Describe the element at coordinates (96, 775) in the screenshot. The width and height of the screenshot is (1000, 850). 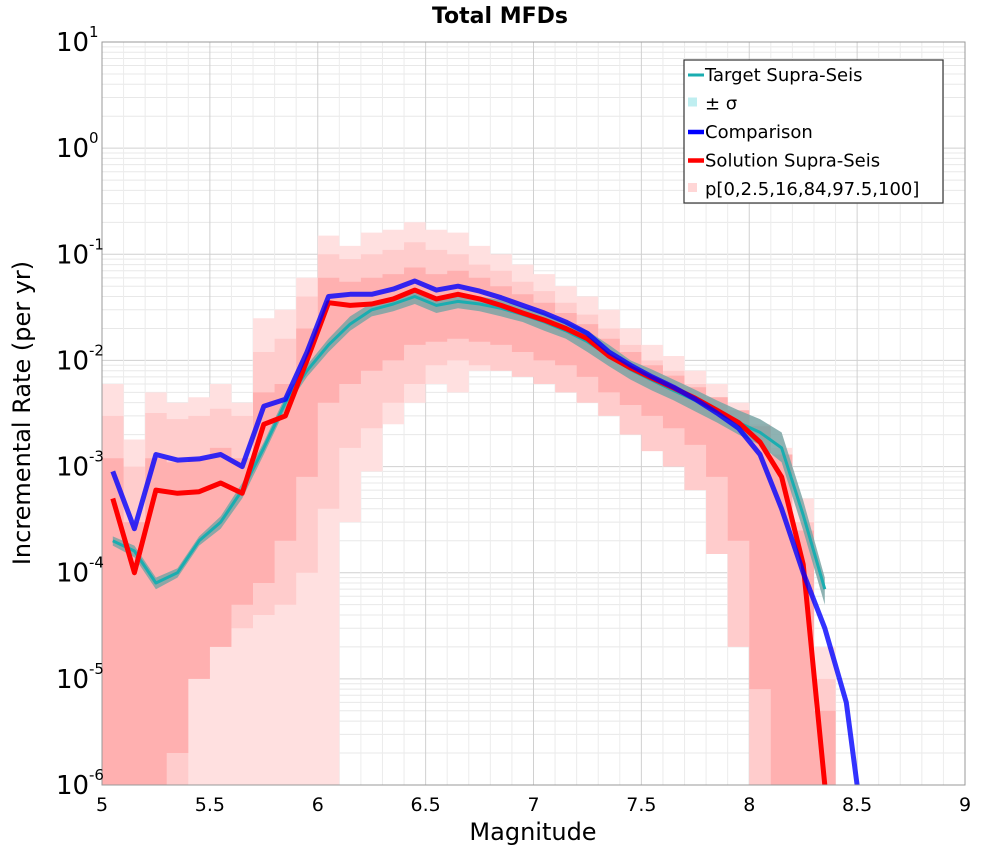
I see `y-tick-exponent: -6` at that location.